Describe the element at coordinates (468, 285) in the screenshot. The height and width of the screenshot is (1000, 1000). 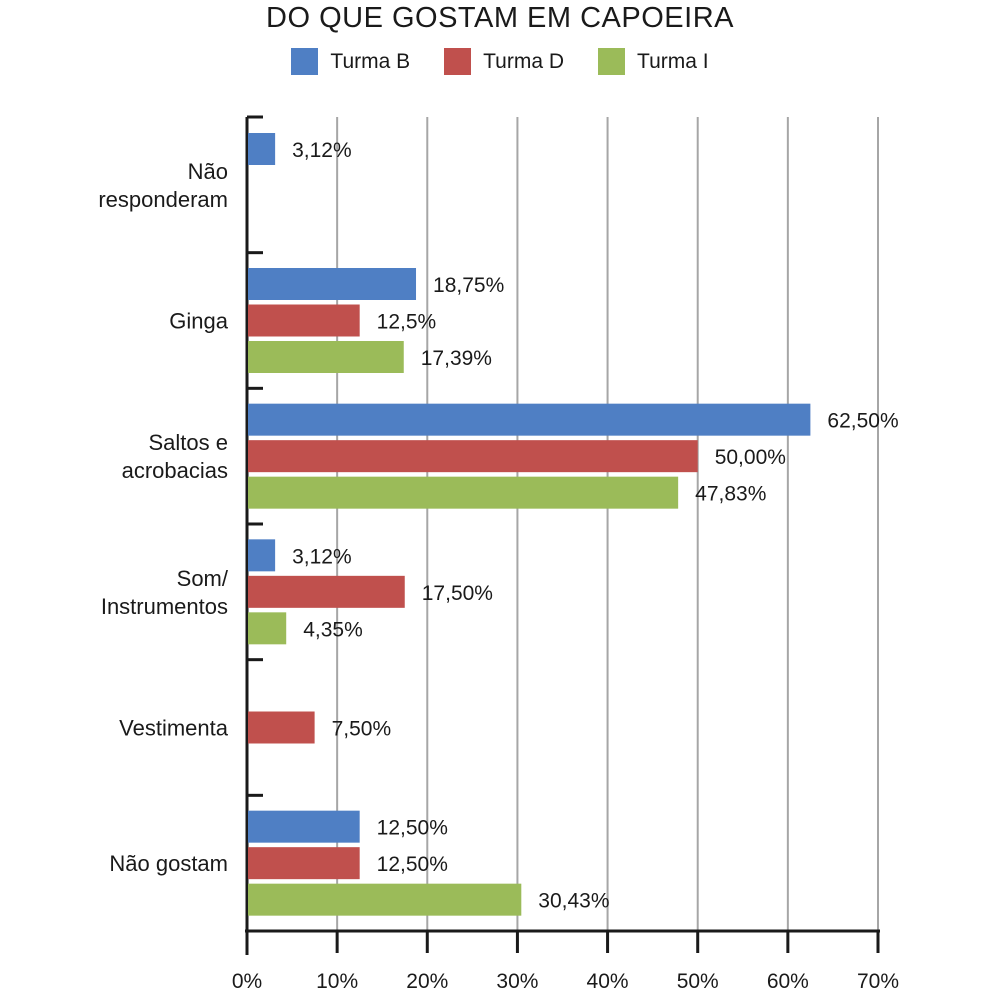
I see `data-label-turma-b-cat1: 18,75%` at that location.